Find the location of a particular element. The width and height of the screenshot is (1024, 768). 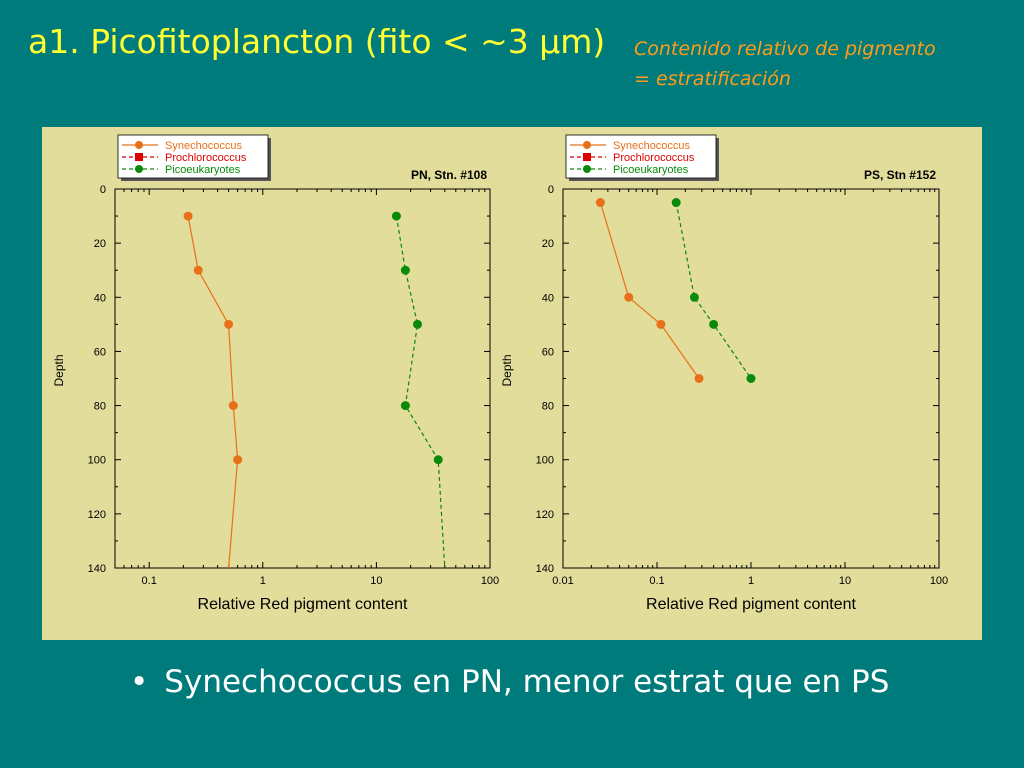

chart-title: PS, Stn #152 is located at coordinates (900, 175).